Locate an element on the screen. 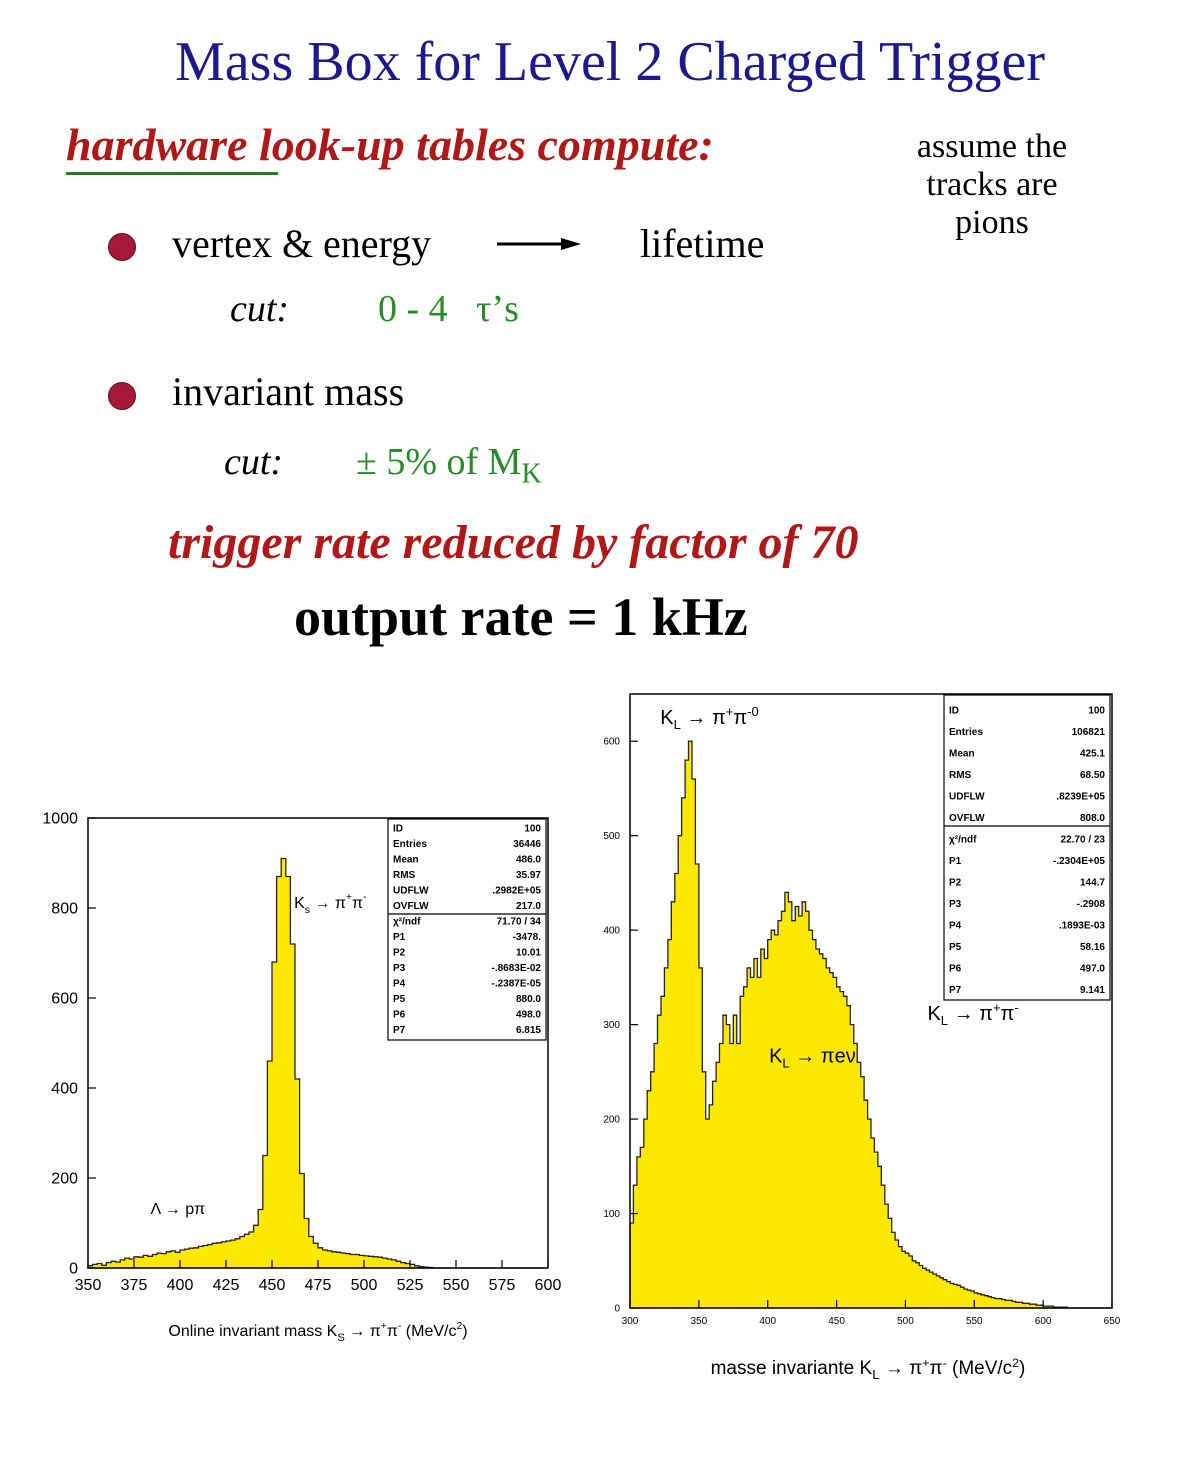  x-tick-label: 600 is located at coordinates (1043, 1321).